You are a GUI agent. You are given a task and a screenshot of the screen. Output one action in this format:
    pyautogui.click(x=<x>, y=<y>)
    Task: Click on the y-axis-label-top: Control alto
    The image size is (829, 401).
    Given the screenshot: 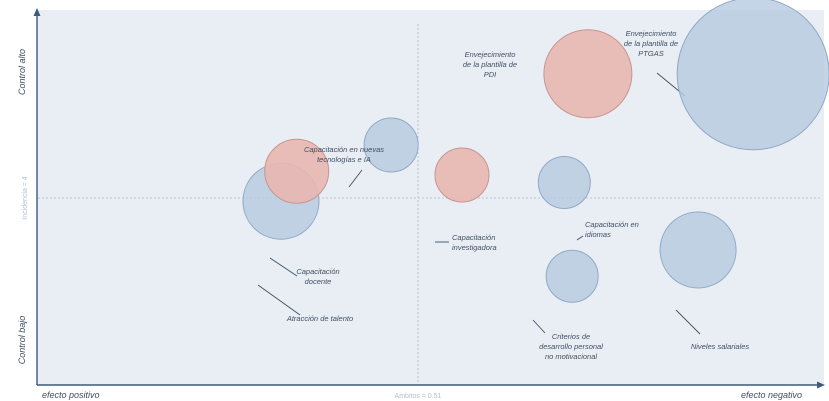 What is the action you would take?
    pyautogui.click(x=22, y=72)
    